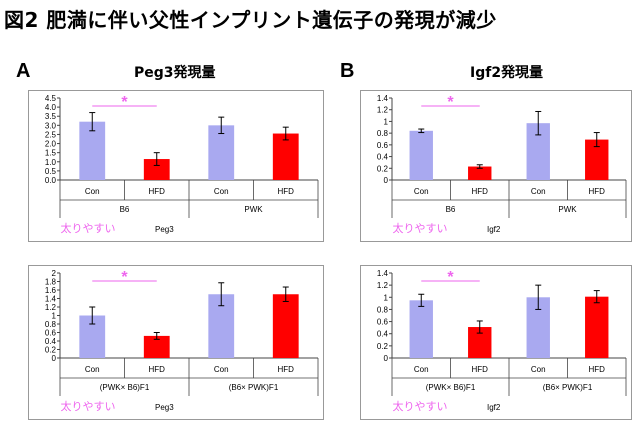 This screenshot has width=640, height=424. What do you see at coordinates (51, 116) in the screenshot?
I see `y-tick-label: 3.5` at bounding box center [51, 116].